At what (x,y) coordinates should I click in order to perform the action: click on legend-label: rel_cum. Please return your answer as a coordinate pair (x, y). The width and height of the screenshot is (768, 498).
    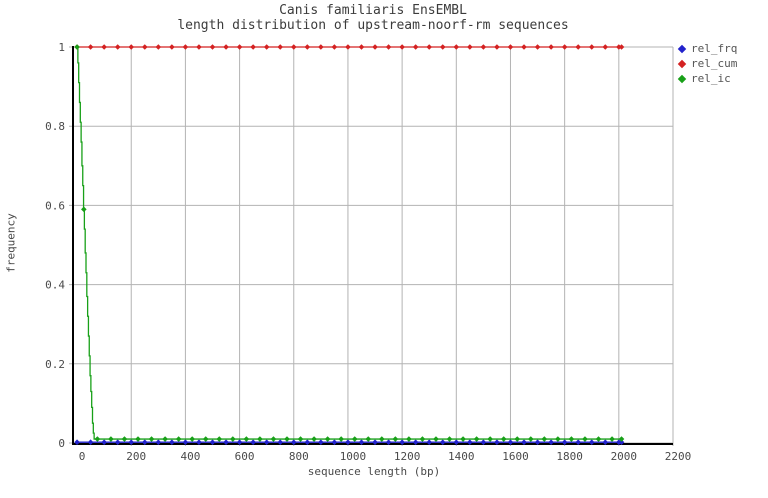
    Looking at the image, I should click on (714, 63).